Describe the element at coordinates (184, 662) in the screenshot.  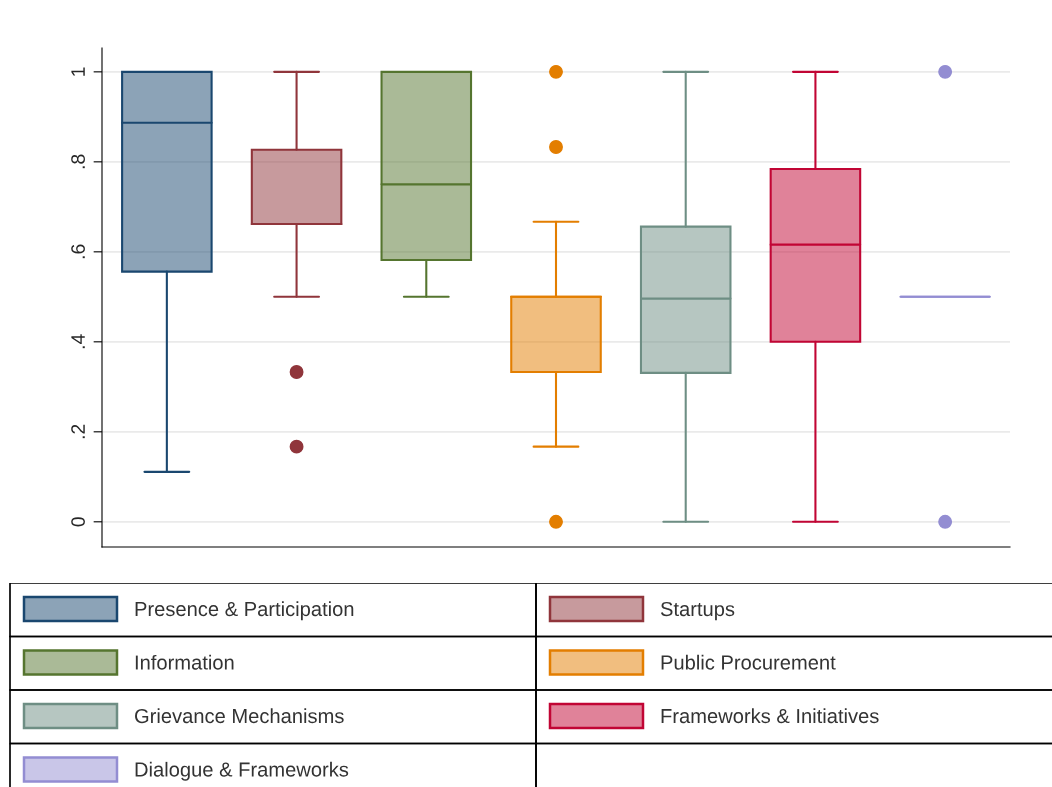
I see `legend-label: Information` at that location.